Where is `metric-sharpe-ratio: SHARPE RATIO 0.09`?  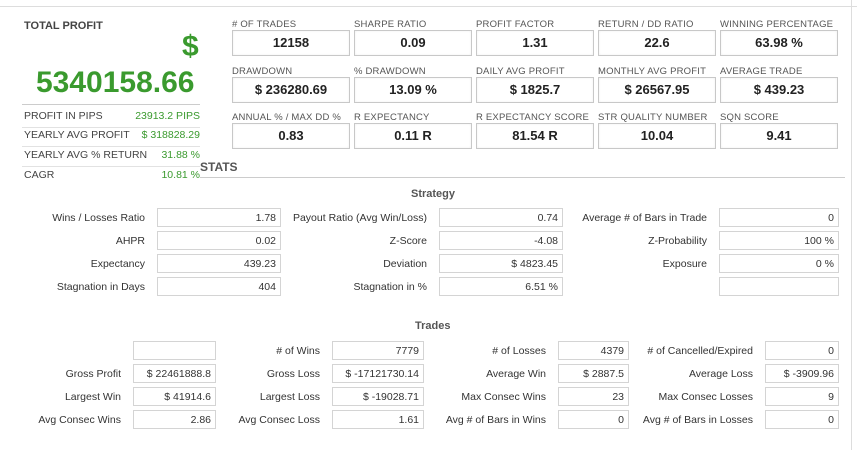 metric-sharpe-ratio: SHARPE RATIO 0.09 is located at coordinates (413, 41).